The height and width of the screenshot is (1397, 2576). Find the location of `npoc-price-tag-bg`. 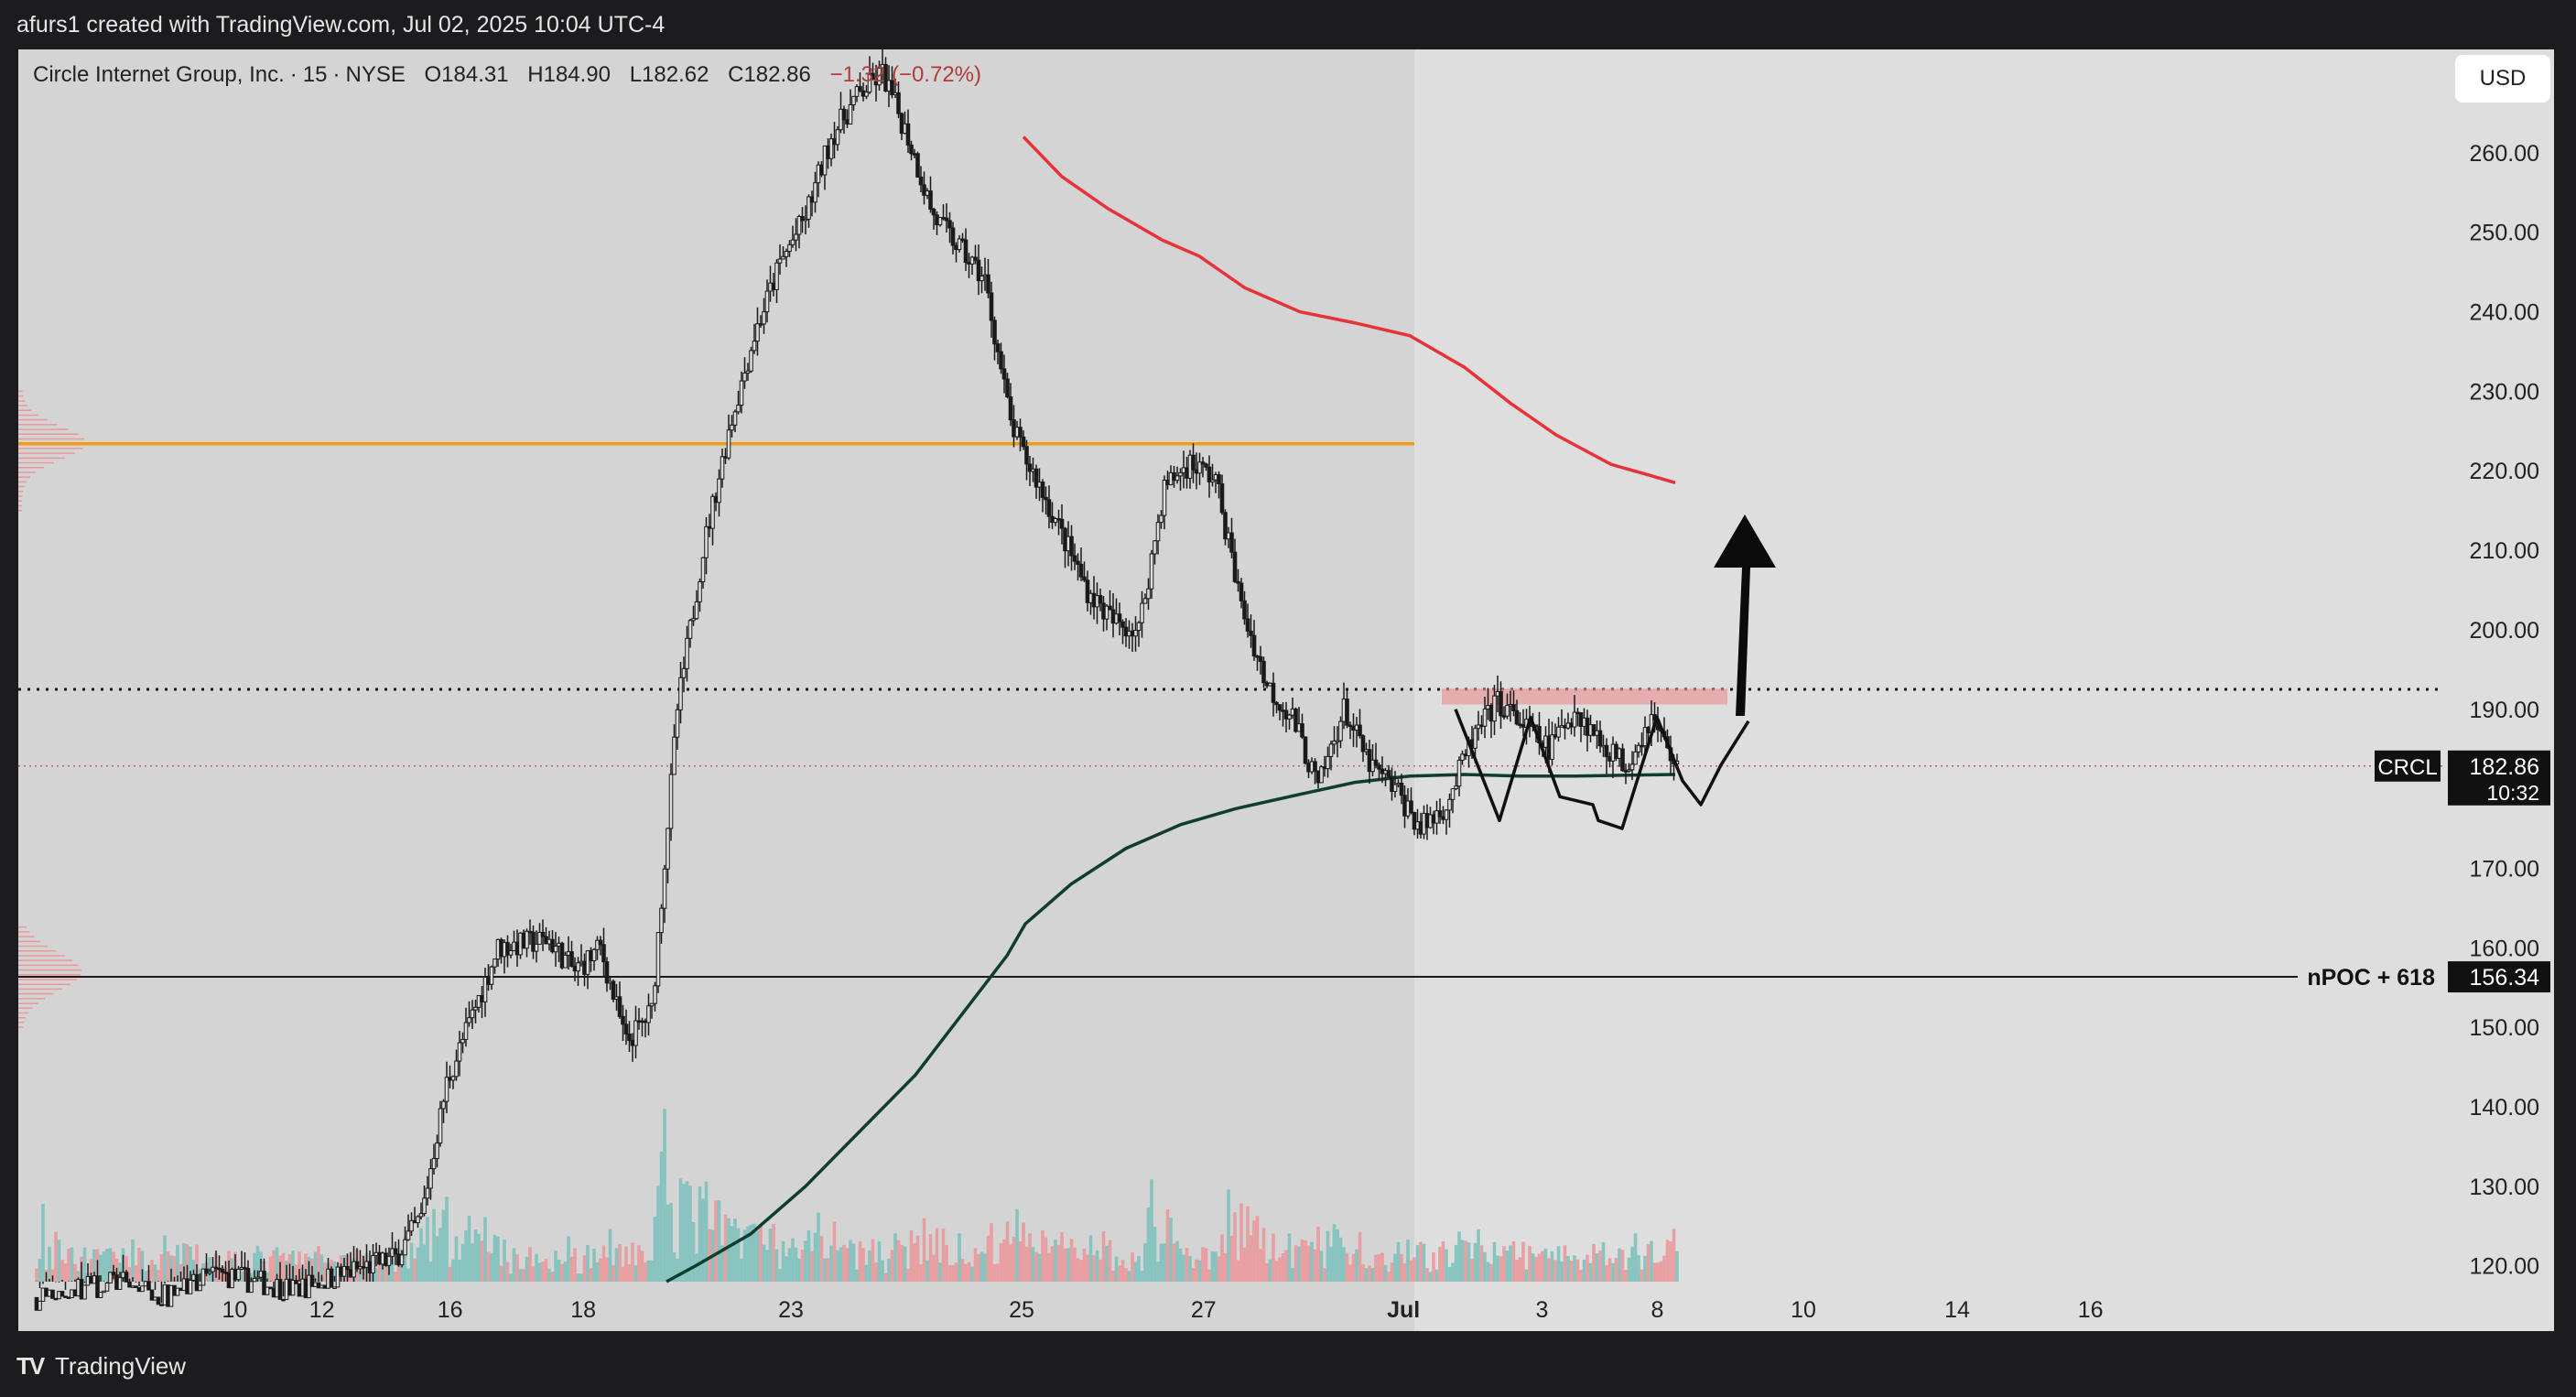

npoc-price-tag-bg is located at coordinates (2499, 977).